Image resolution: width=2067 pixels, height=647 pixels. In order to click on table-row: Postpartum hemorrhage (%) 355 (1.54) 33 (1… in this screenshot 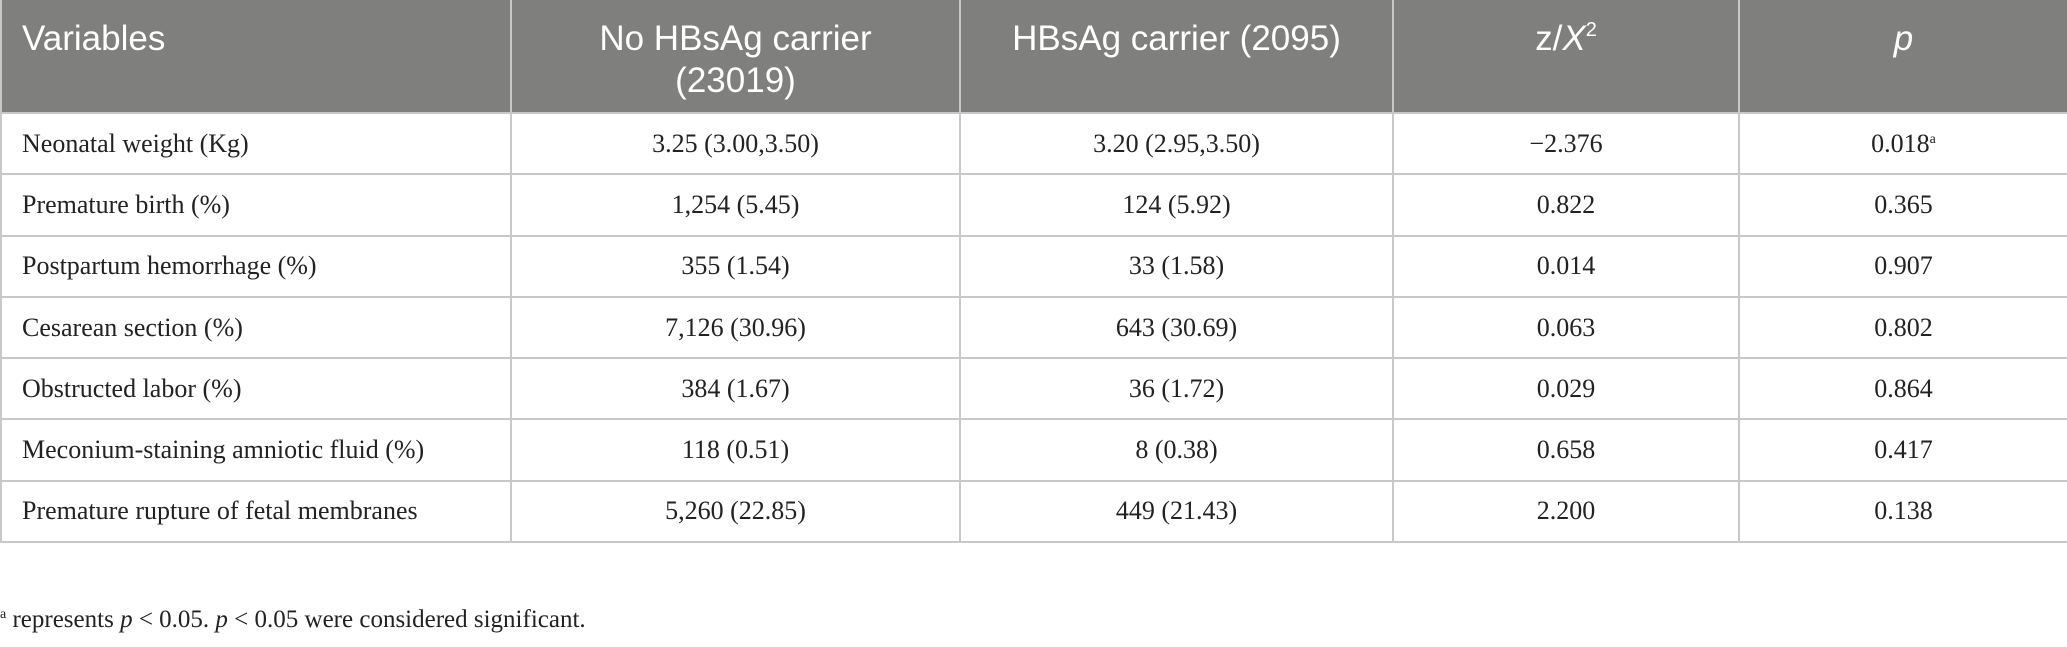, I will do `click(1033, 266)`.